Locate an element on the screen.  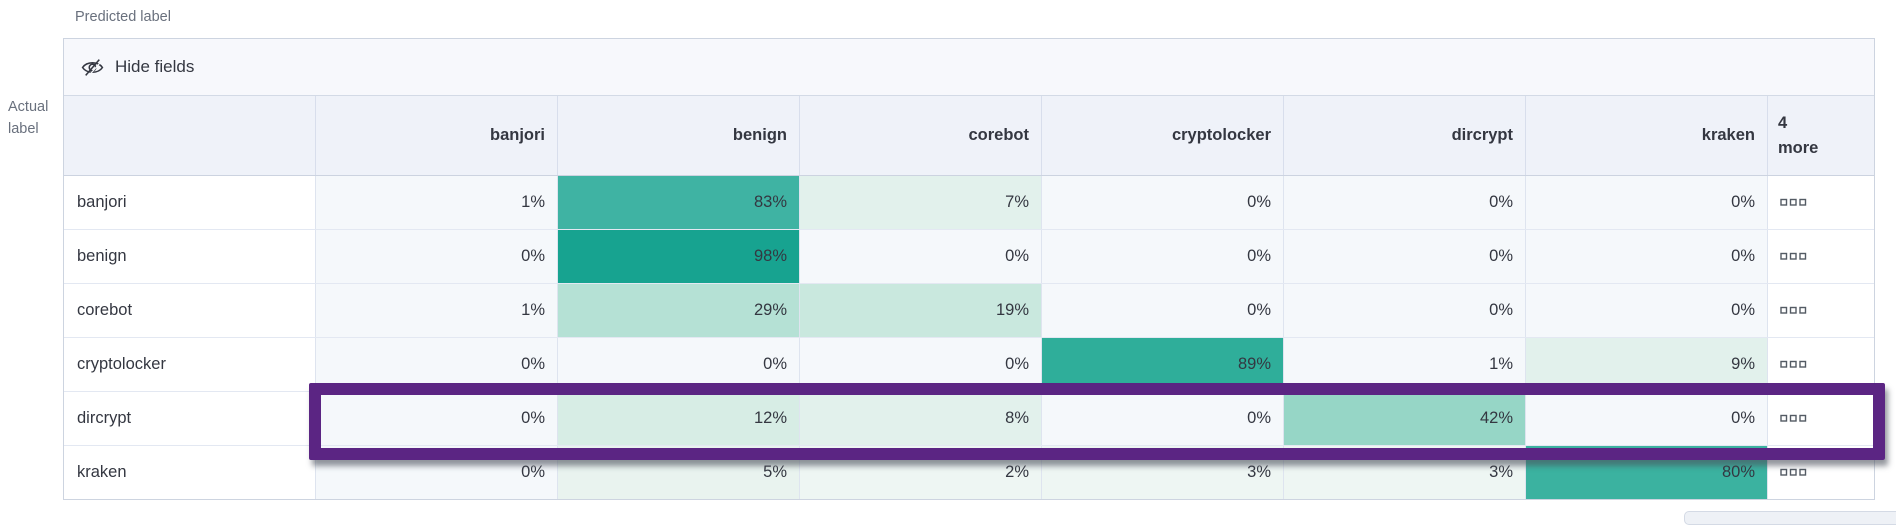
column-header-more: 4 more is located at coordinates (1821, 135).